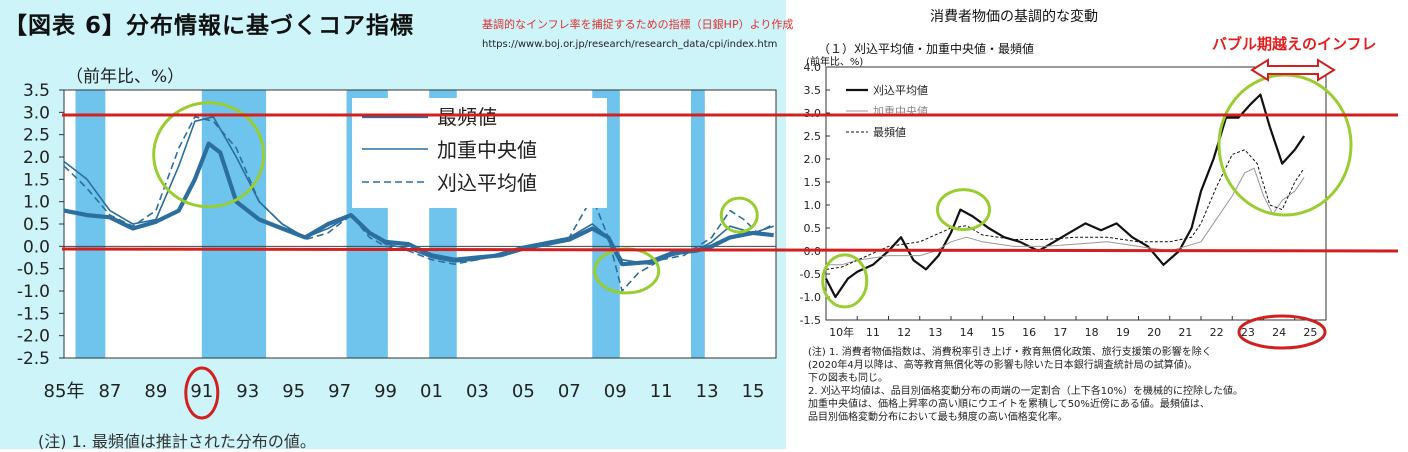  What do you see at coordinates (730, 250) in the screenshot?
I see `reference-line-0pct` at bounding box center [730, 250].